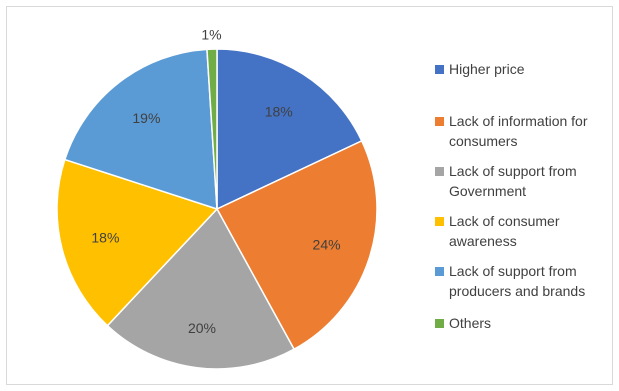  Describe the element at coordinates (202, 328) in the screenshot. I see `data-label-2: 20%` at that location.